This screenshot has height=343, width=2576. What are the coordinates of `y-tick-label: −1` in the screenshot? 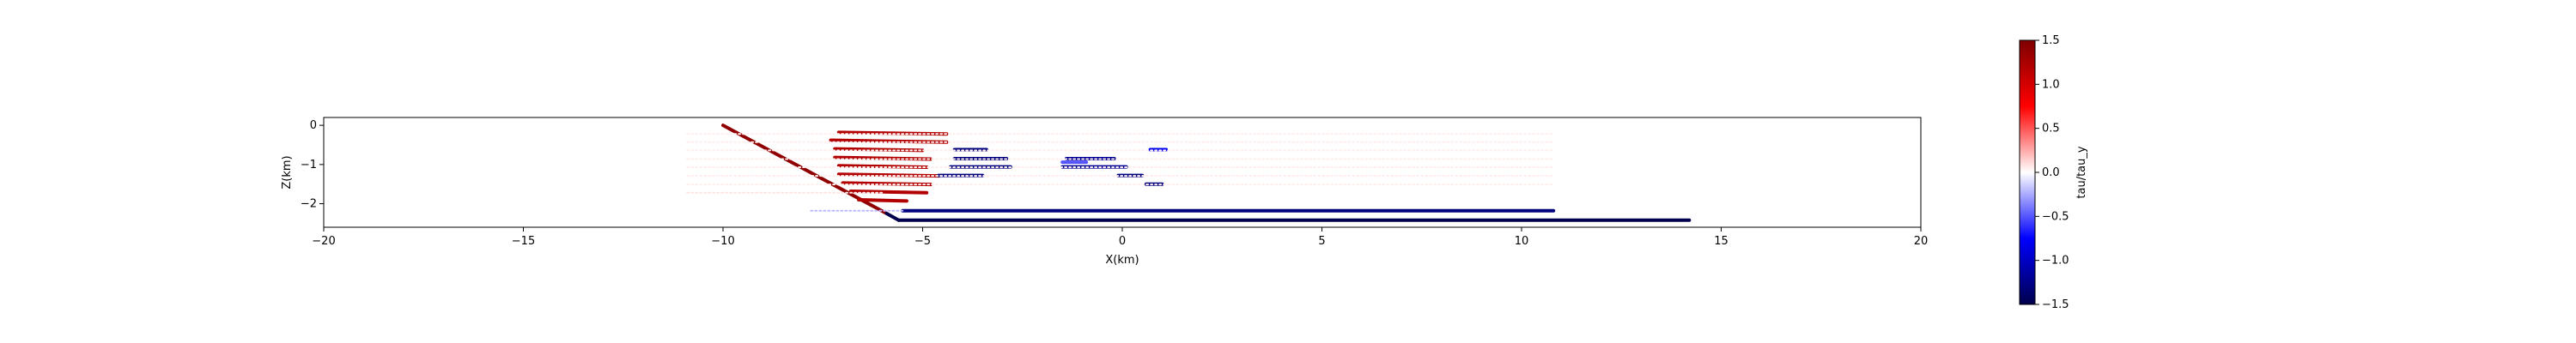 It's located at (309, 166).